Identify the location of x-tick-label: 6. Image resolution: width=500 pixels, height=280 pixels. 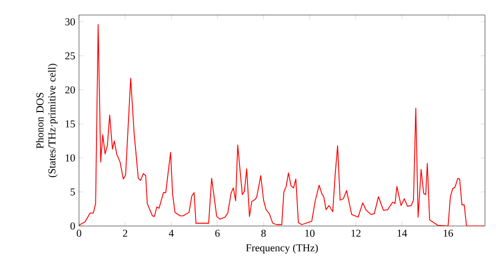
(217, 233).